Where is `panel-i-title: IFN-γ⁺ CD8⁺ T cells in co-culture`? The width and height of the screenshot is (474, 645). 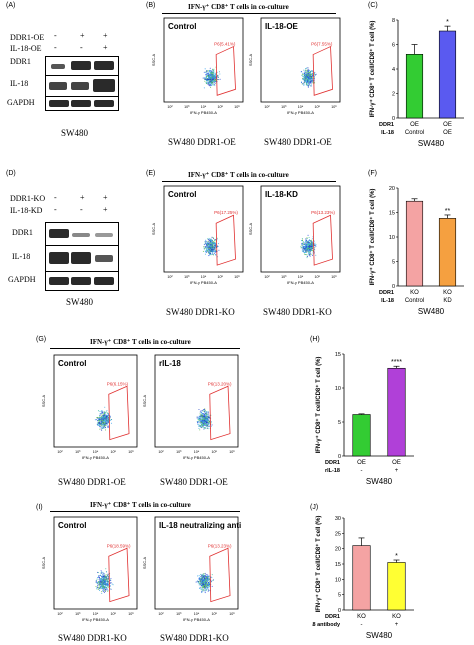 panel-i-title: IFN-γ⁺ CD8⁺ T cells in co-culture is located at coordinates (140, 505).